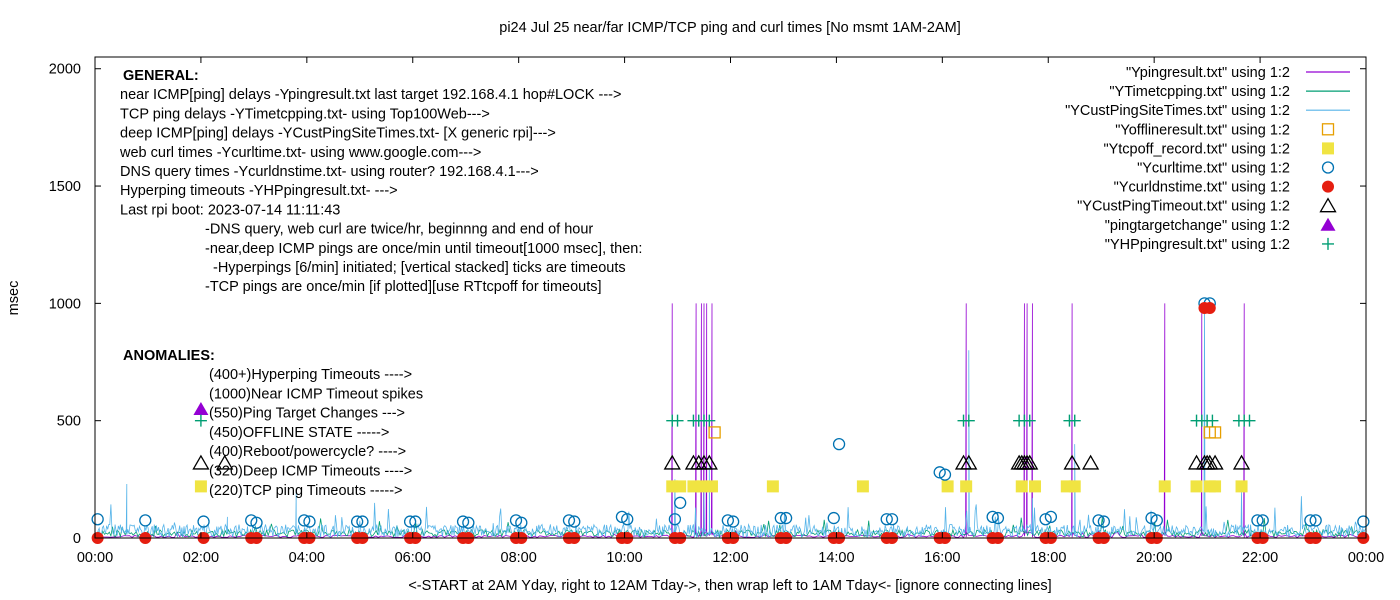 This screenshot has height=600, width=1400. What do you see at coordinates (77, 539) in the screenshot?
I see `y-tick-label: 0` at bounding box center [77, 539].